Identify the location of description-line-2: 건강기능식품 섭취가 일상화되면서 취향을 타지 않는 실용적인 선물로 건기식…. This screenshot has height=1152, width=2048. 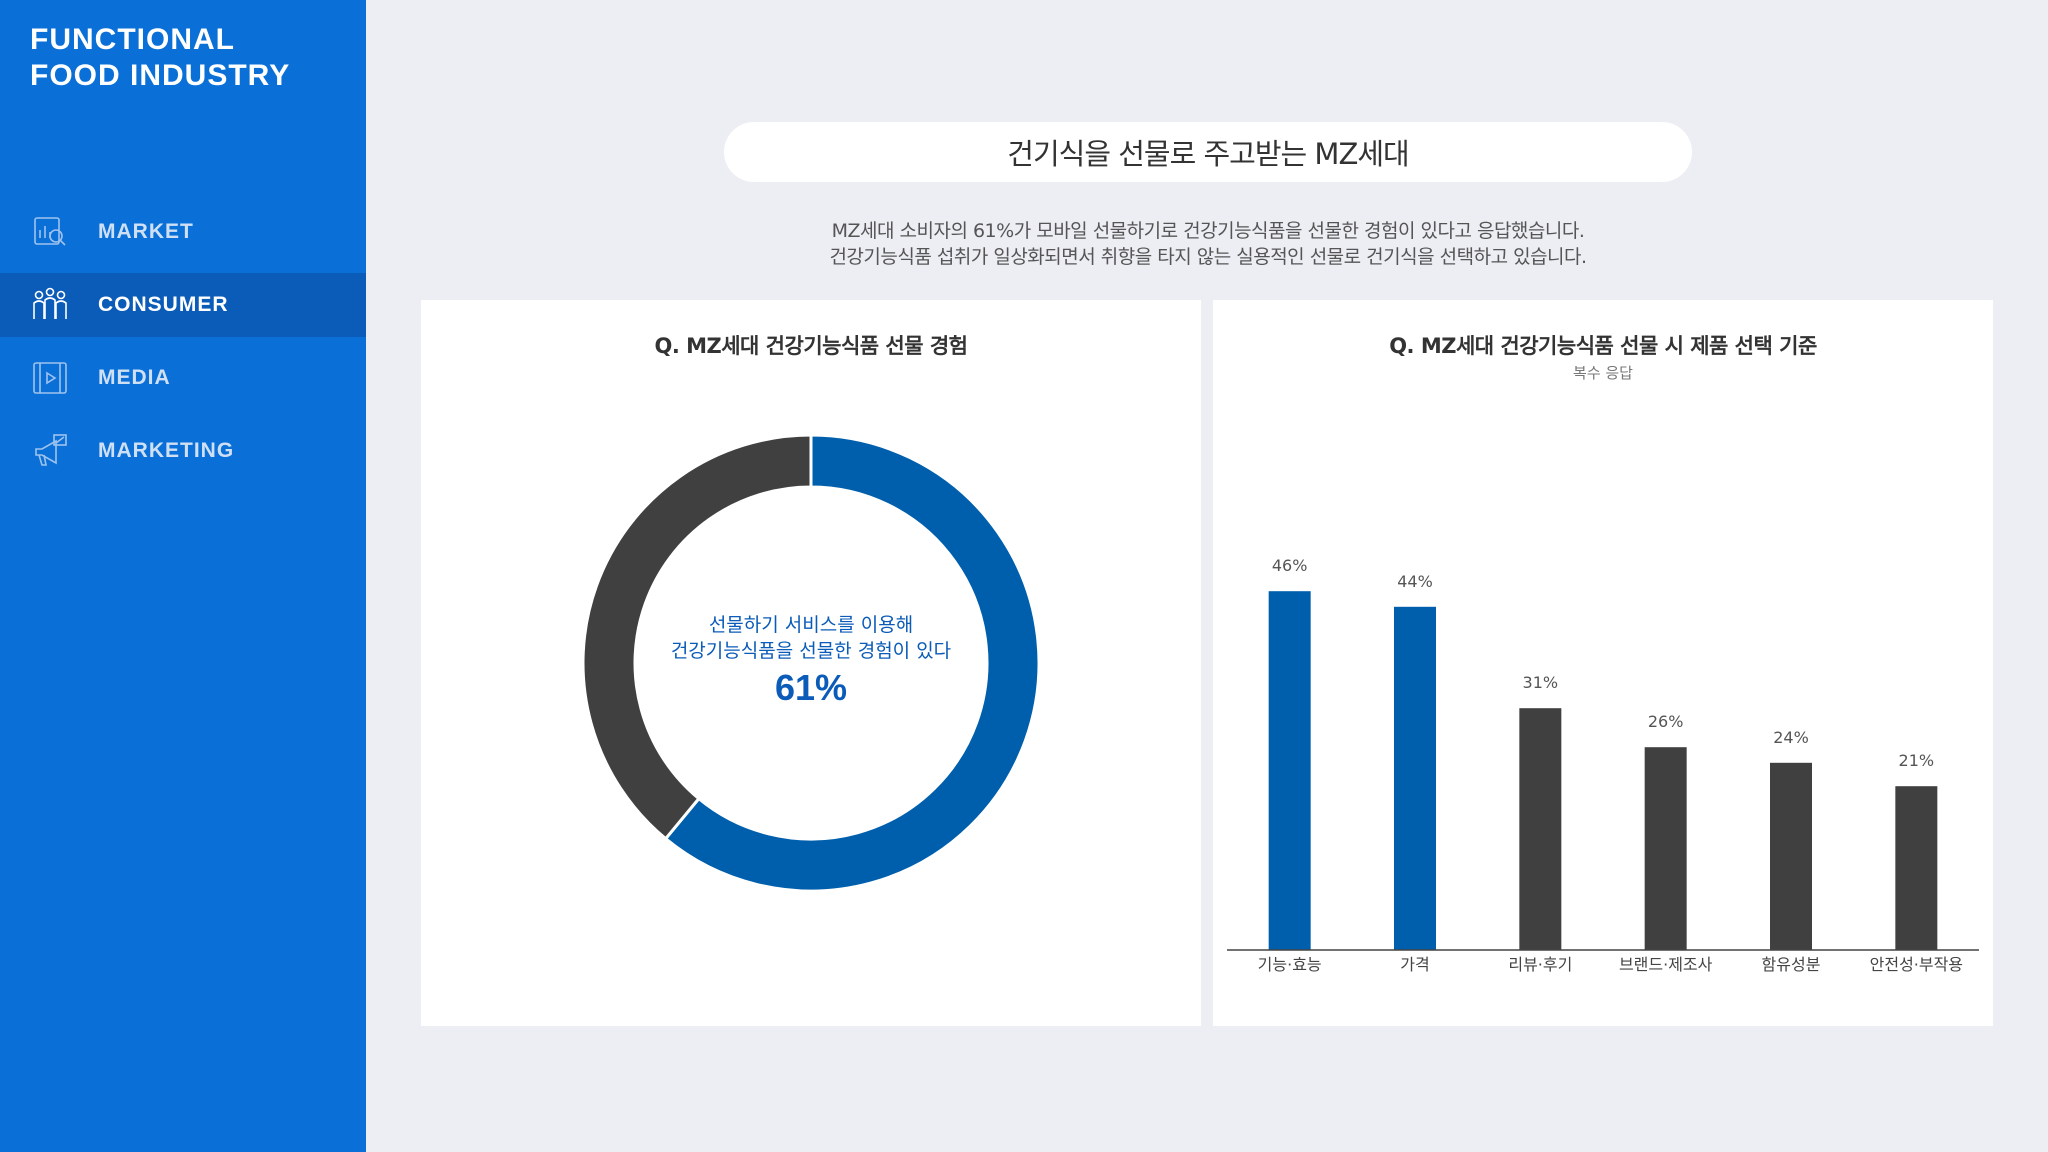
(1208, 257).